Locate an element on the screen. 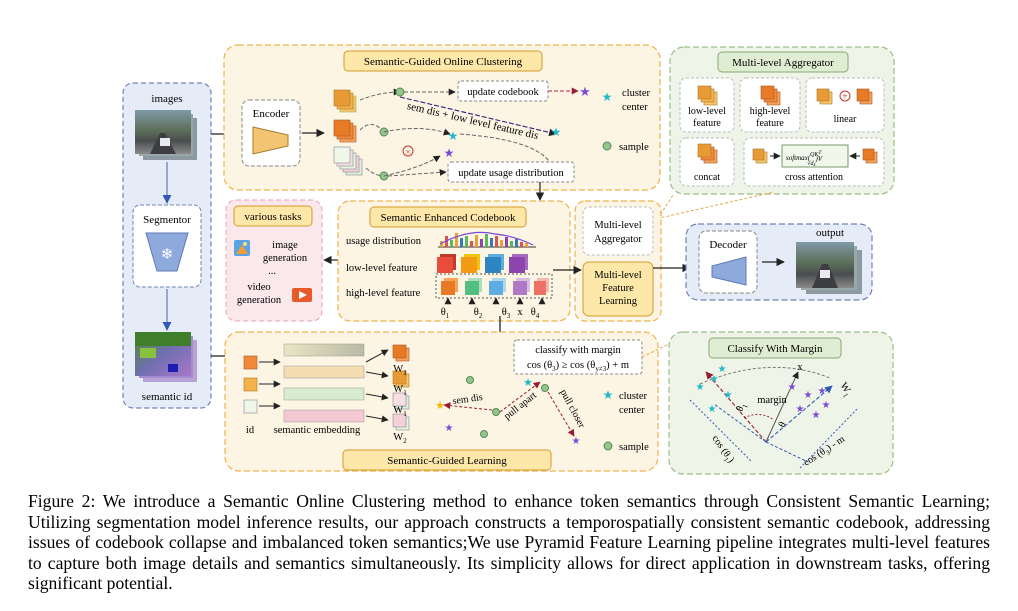 The height and width of the screenshot is (611, 1018). update-usage-box is located at coordinates (511, 172).